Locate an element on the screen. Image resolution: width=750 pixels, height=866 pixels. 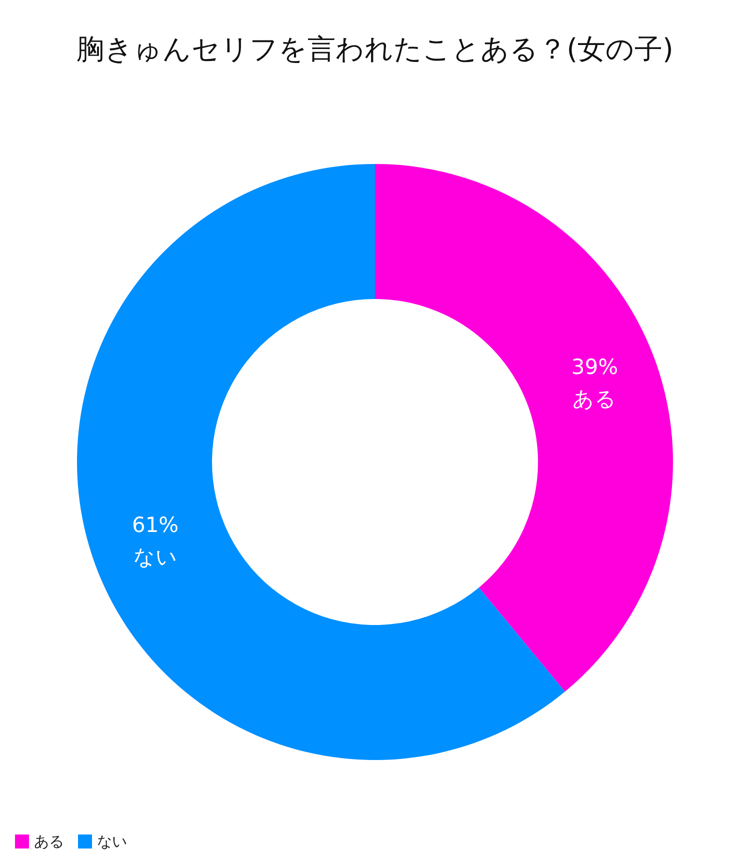
data-label: 61% is located at coordinates (155, 525).